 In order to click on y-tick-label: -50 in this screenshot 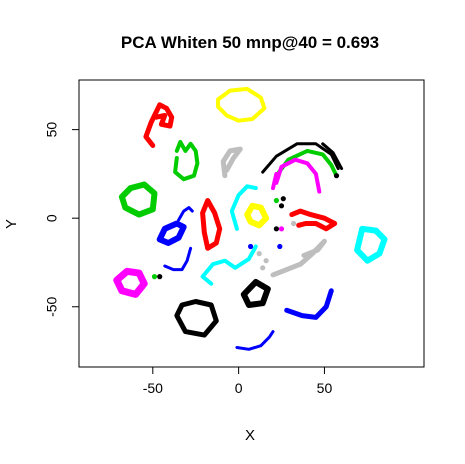, I will do `click(52, 306)`.